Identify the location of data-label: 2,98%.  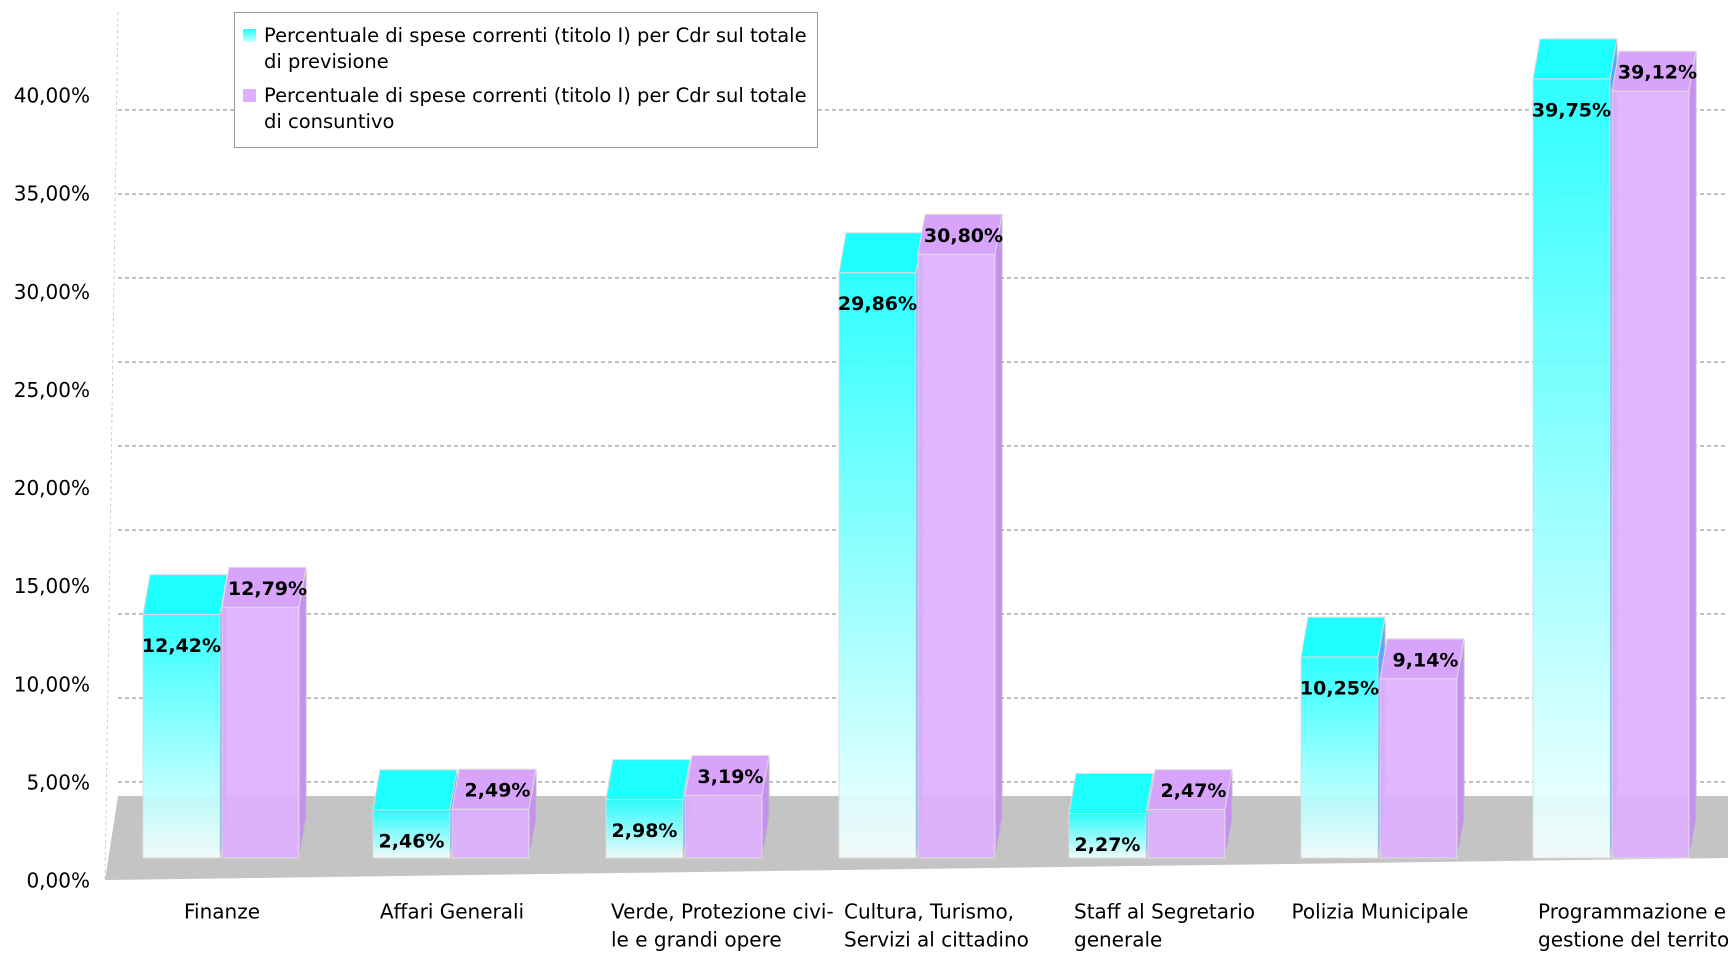
(645, 831).